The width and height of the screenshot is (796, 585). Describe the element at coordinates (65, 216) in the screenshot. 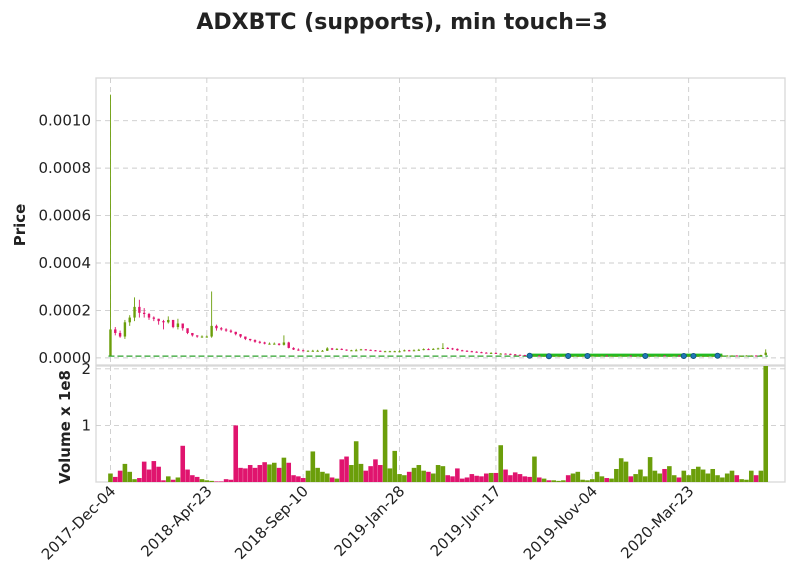

I see `price-y-tick-label: 0.0006` at that location.